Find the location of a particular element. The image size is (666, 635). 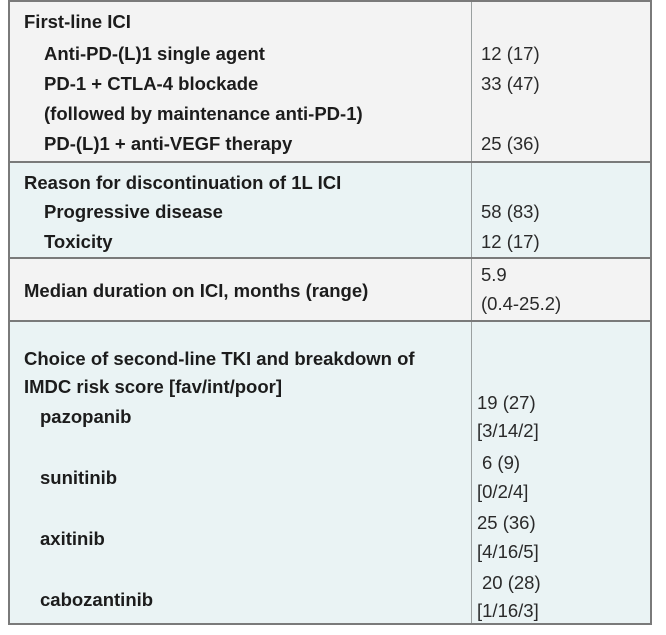

row-imdc-cabozantinib: [1/16/3] is located at coordinates (508, 610).